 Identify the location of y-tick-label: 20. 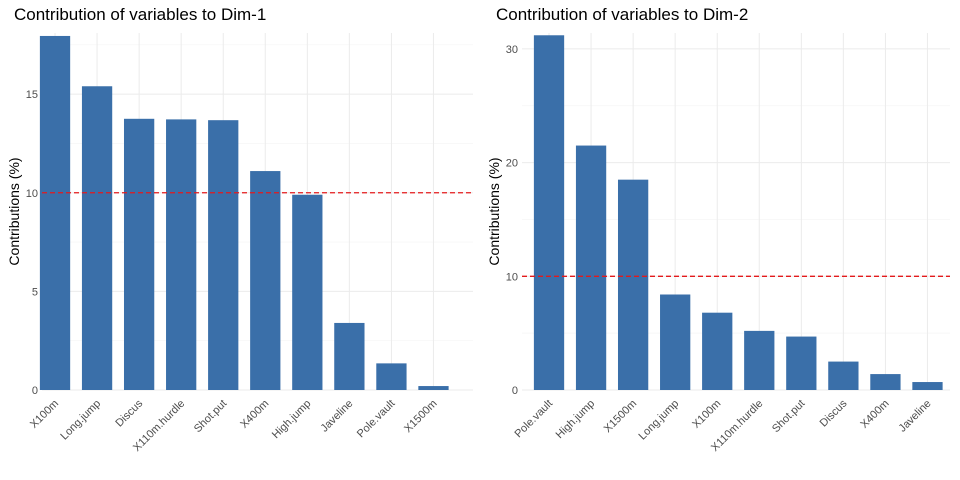
(512, 164).